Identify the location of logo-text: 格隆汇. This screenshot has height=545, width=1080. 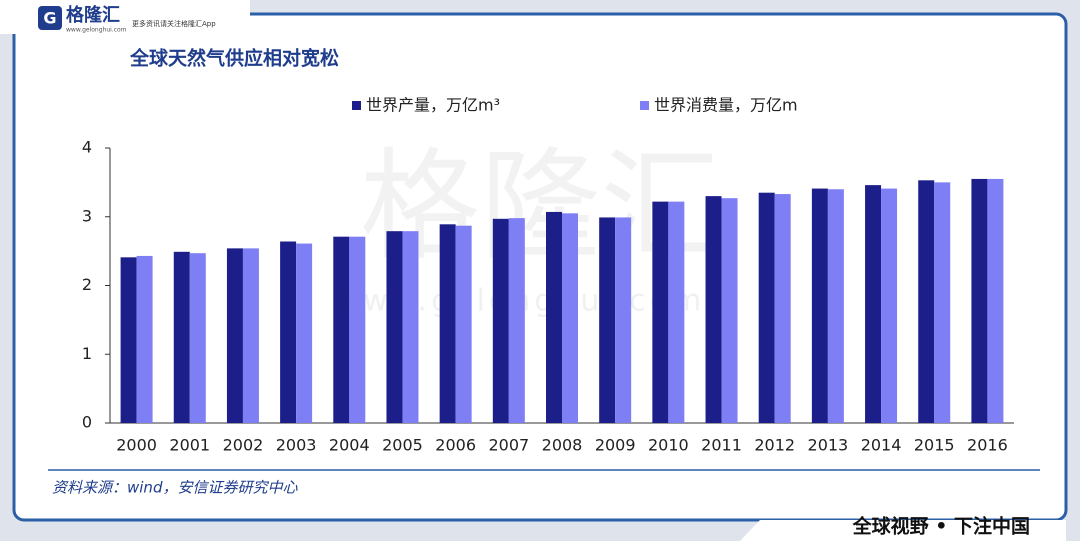
(93, 15).